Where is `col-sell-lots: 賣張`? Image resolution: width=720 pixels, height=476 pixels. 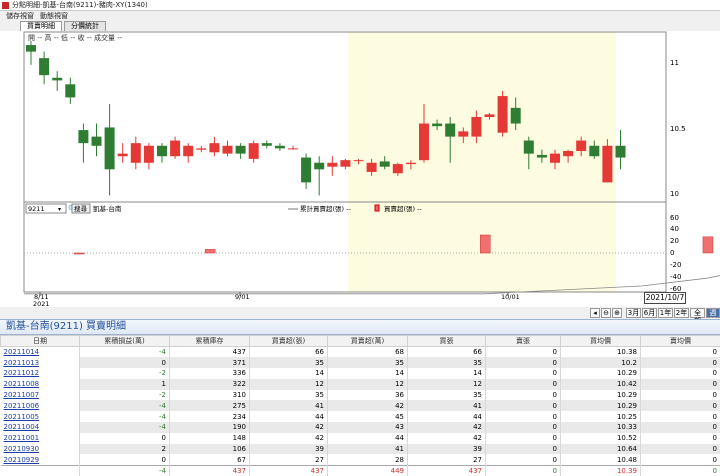 col-sell-lots: 賣張 is located at coordinates (523, 341).